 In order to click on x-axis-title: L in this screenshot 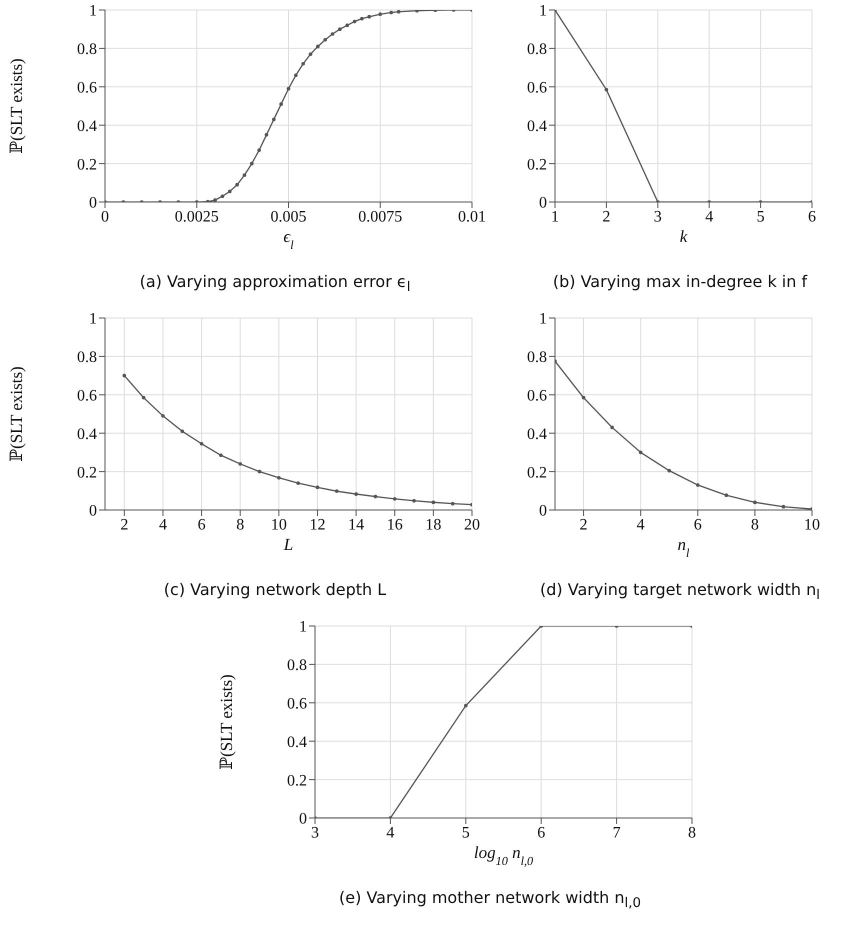, I will do `click(288, 544)`.